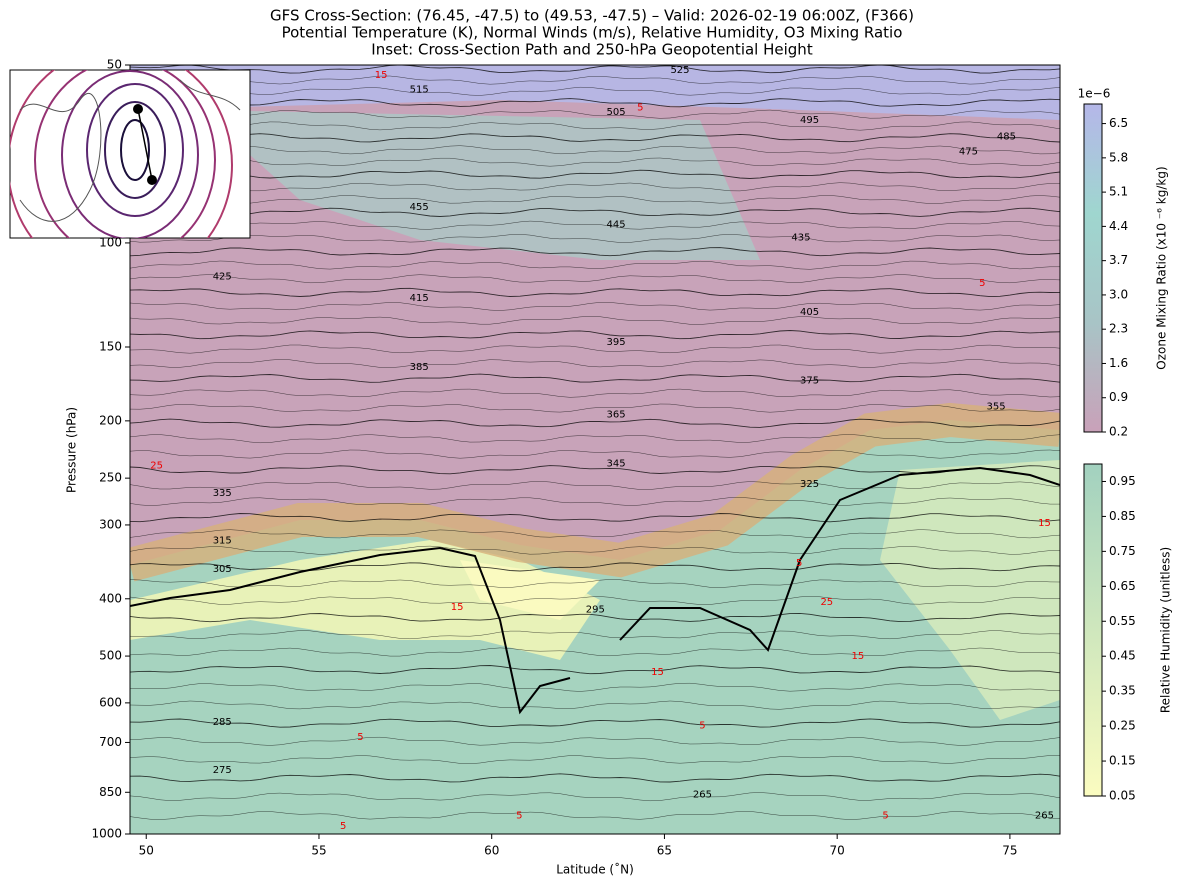 The width and height of the screenshot is (1184, 888). Describe the element at coordinates (1118, 123) in the screenshot. I see `colorbar-tick-label: 6.5` at that location.